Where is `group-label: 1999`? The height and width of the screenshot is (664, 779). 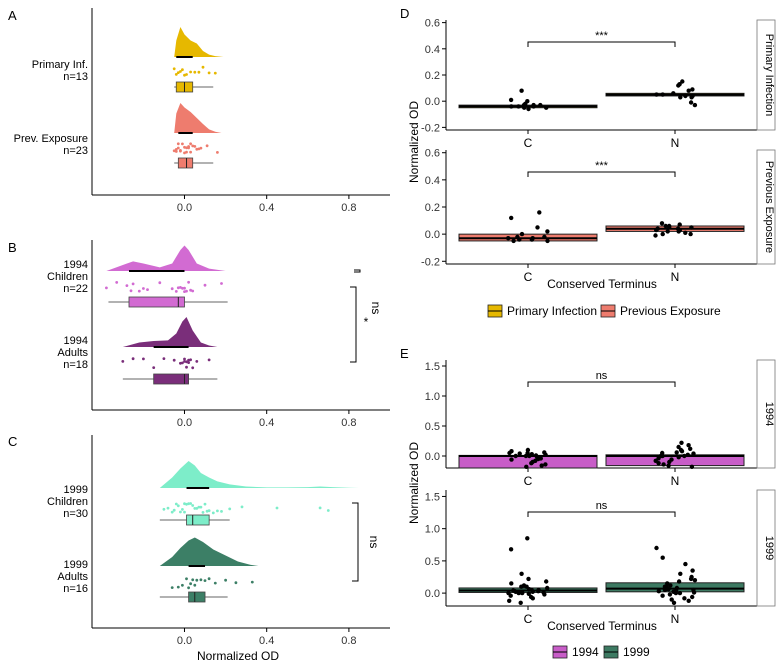 group-label: 1999 is located at coordinates (76, 490).